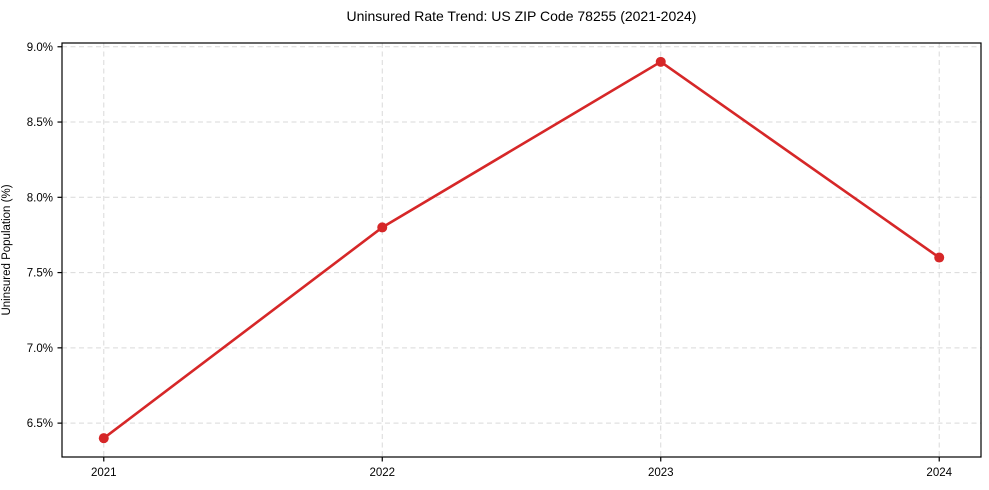 The image size is (989, 490). I want to click on x-tick-label: 2023, so click(661, 473).